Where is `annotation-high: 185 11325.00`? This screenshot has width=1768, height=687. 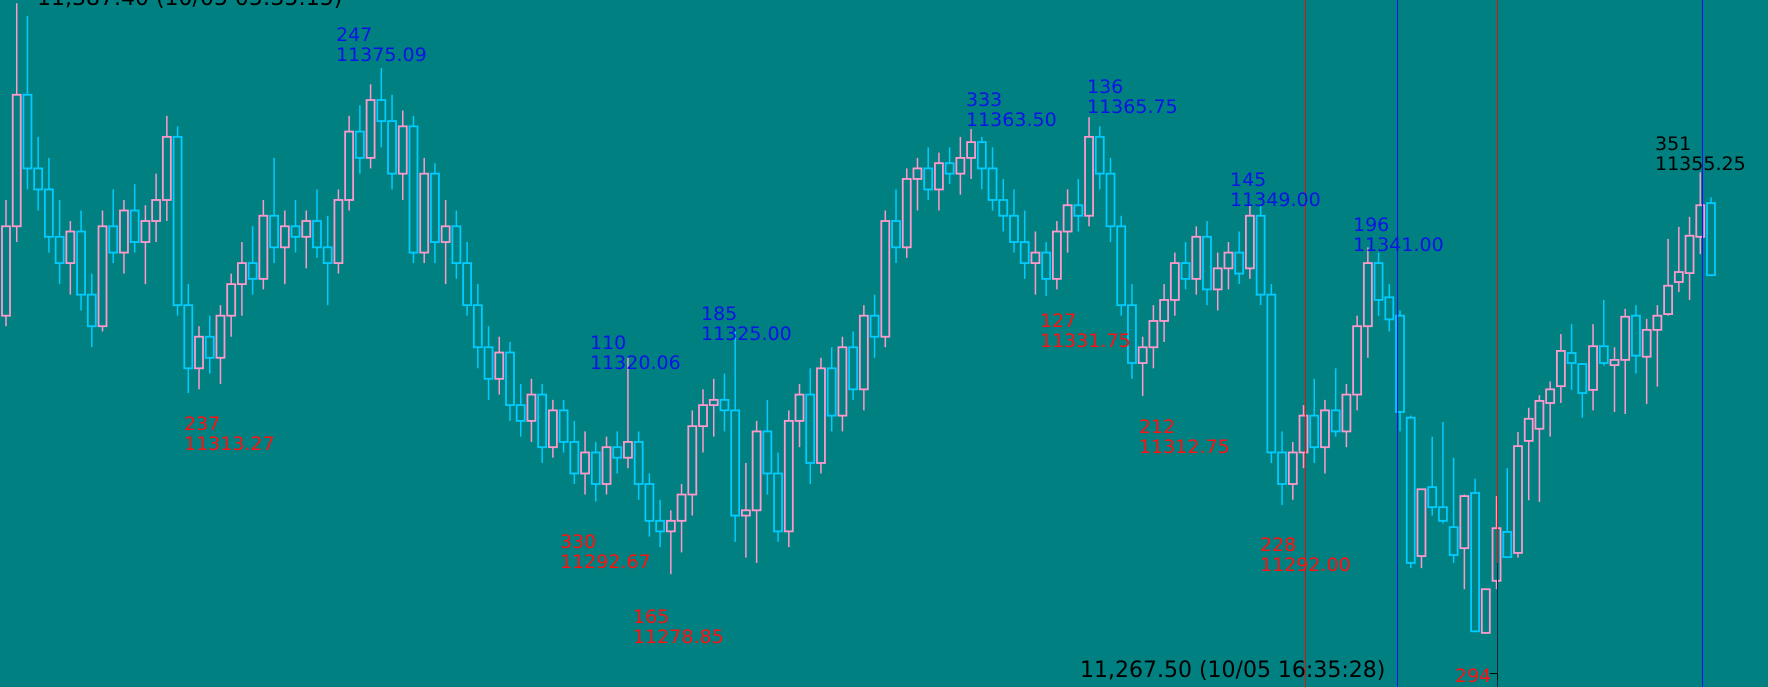
annotation-high: 185 11325.00 is located at coordinates (746, 324).